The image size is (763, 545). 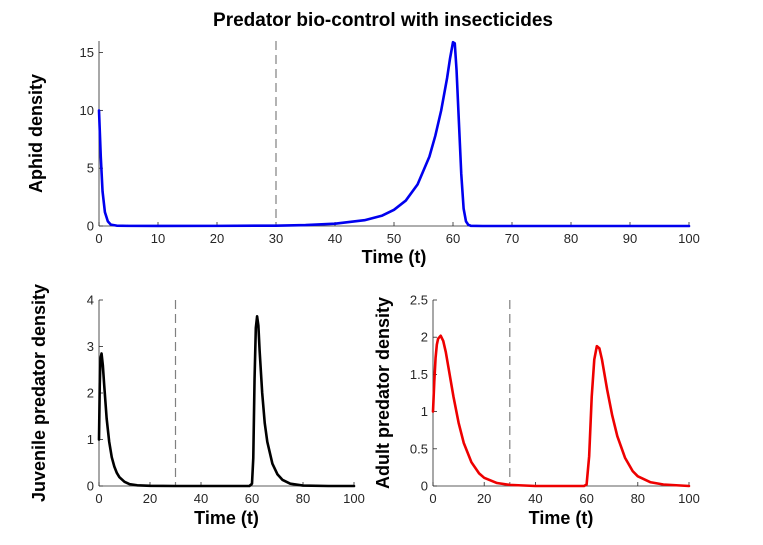 What do you see at coordinates (561, 411) in the screenshot?
I see `adult-series-line` at bounding box center [561, 411].